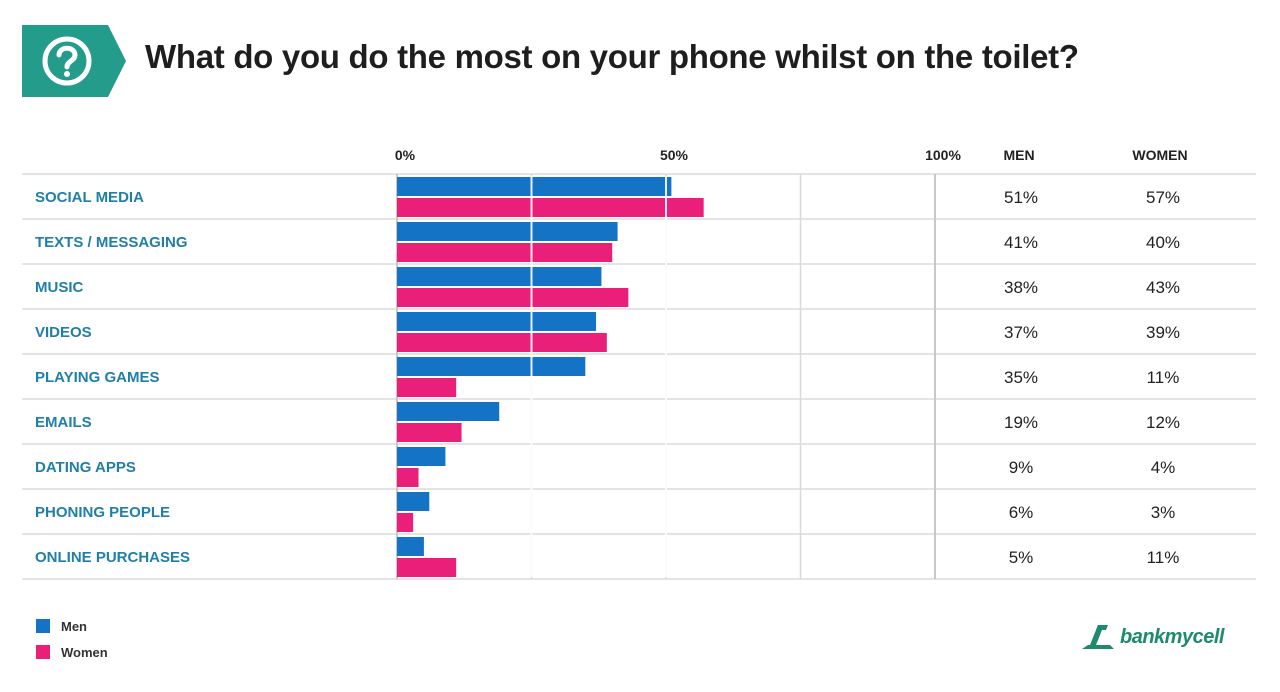  I want to click on value-men: 51%, so click(1021, 197).